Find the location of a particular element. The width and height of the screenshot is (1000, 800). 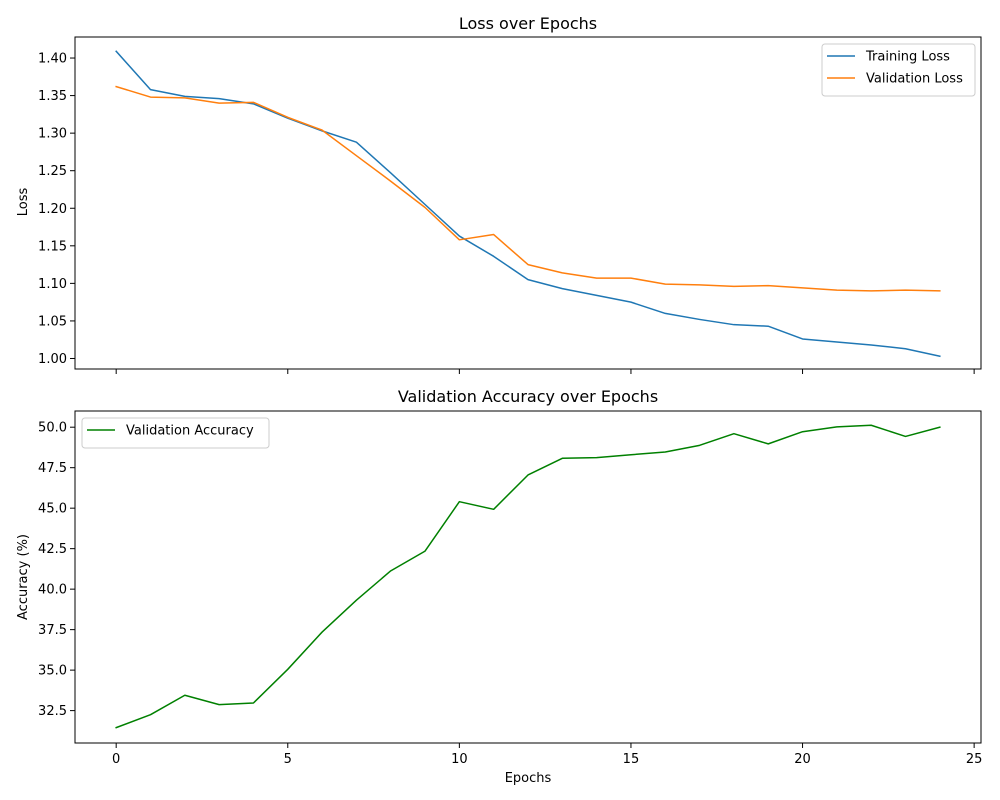

accuracy-y-tick-label: 40.0 is located at coordinates (52, 590).